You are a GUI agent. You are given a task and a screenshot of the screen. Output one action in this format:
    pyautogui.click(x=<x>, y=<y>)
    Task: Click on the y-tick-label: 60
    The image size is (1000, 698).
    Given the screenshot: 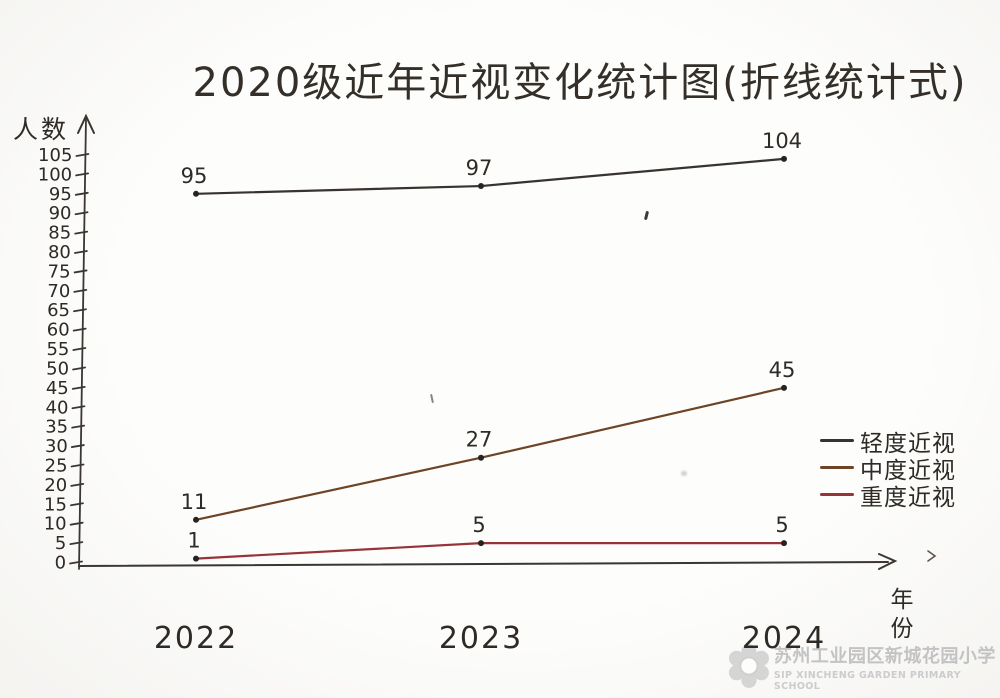 What is the action you would take?
    pyautogui.click(x=58, y=330)
    